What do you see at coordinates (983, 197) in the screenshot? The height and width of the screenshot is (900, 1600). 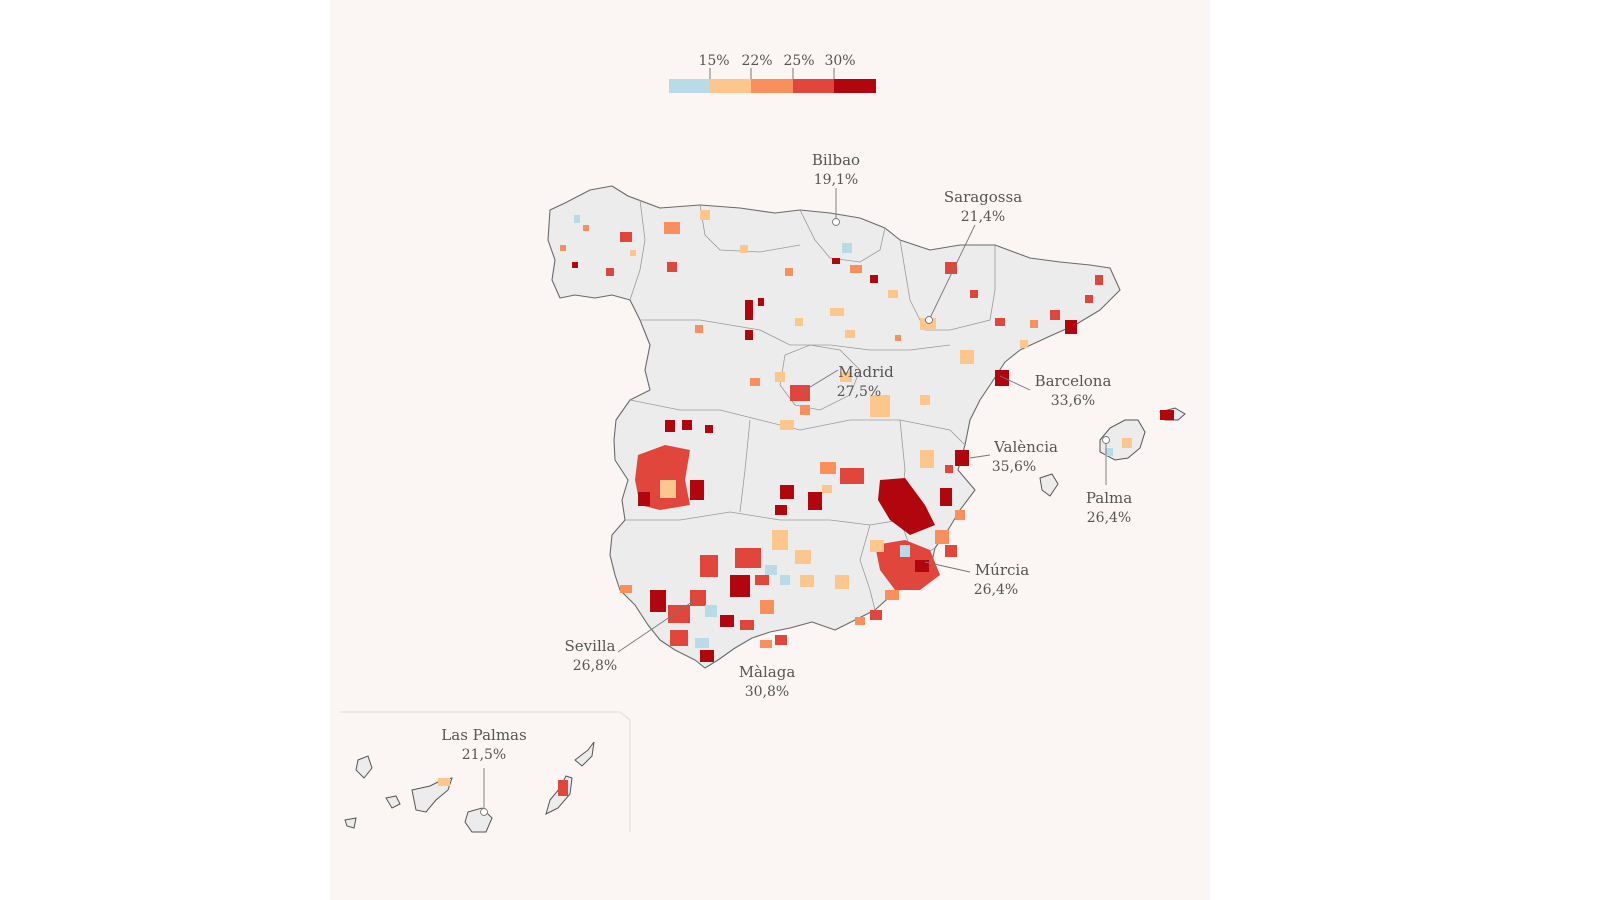 I see `city-name-saragossa: Saragossa` at bounding box center [983, 197].